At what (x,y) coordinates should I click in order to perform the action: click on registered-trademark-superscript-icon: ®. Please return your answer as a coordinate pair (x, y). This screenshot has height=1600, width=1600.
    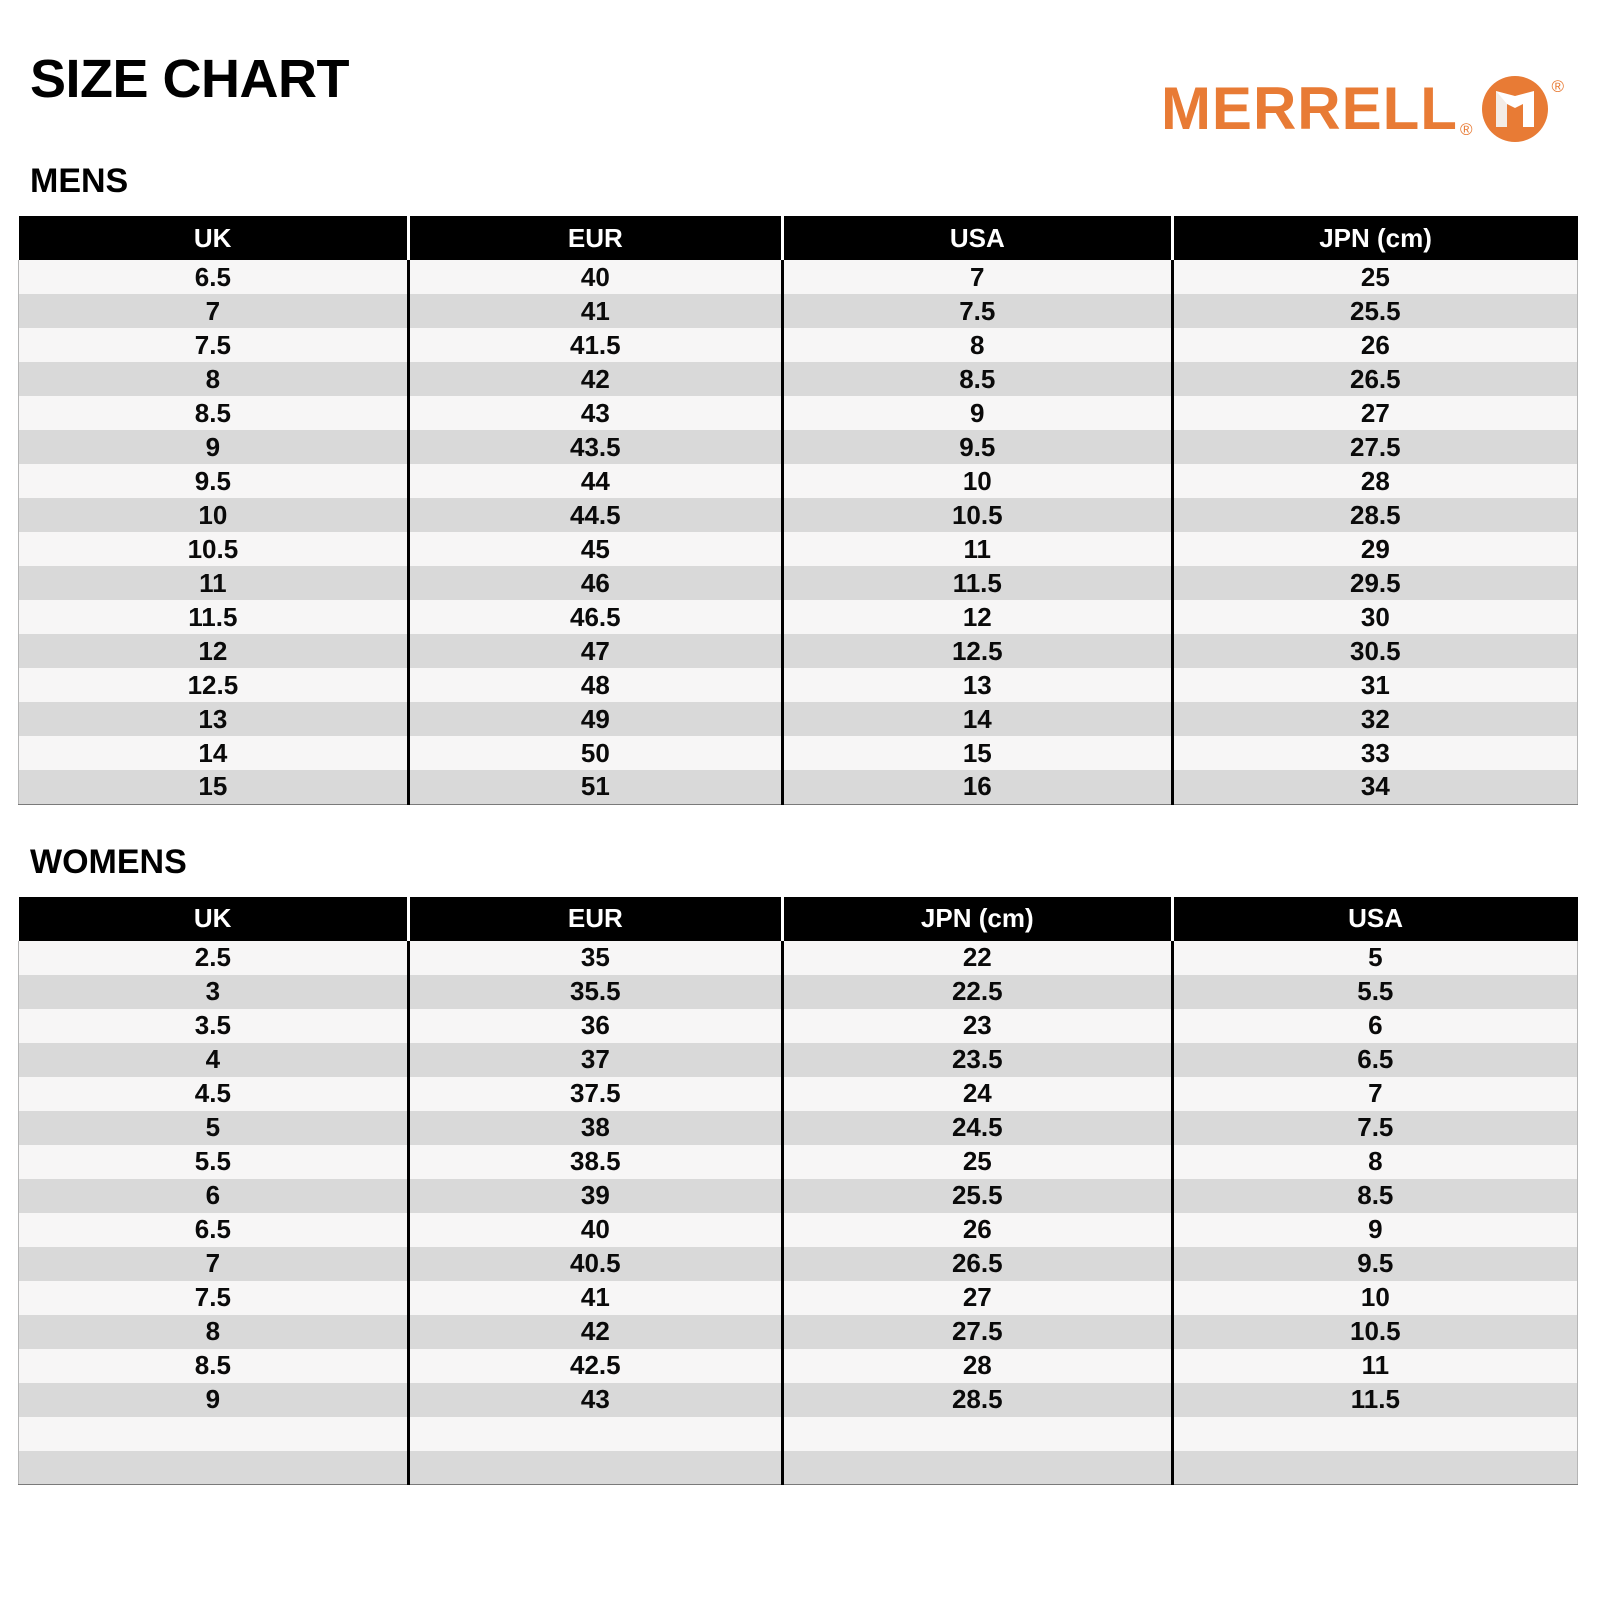
    Looking at the image, I should click on (1557, 86).